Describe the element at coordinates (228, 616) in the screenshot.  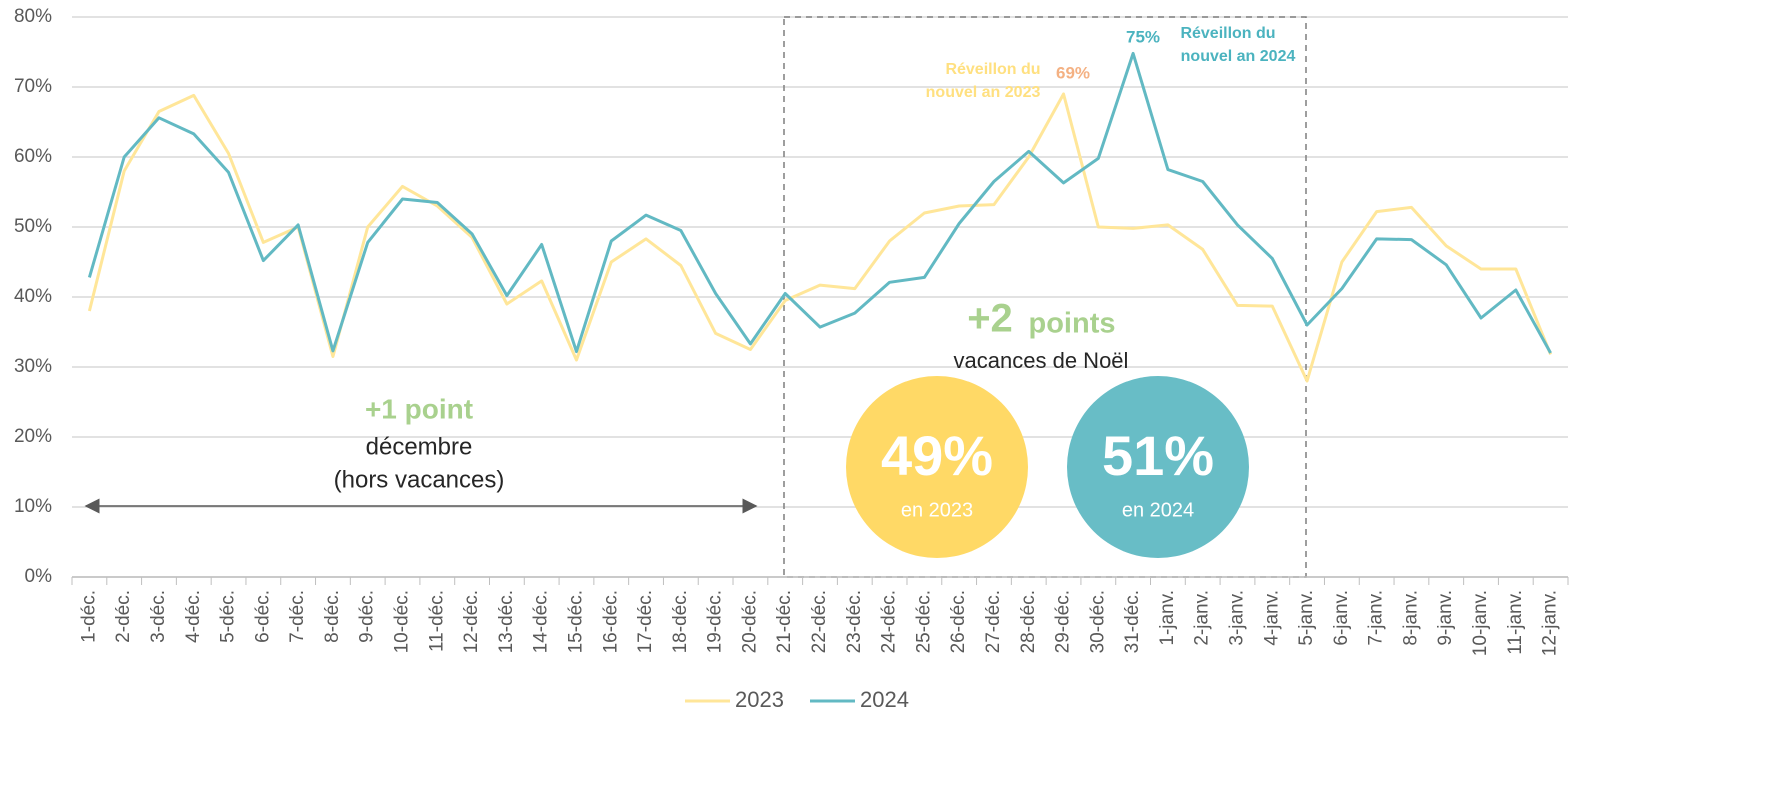
I see `x-tick-label: 5-déc.` at that location.